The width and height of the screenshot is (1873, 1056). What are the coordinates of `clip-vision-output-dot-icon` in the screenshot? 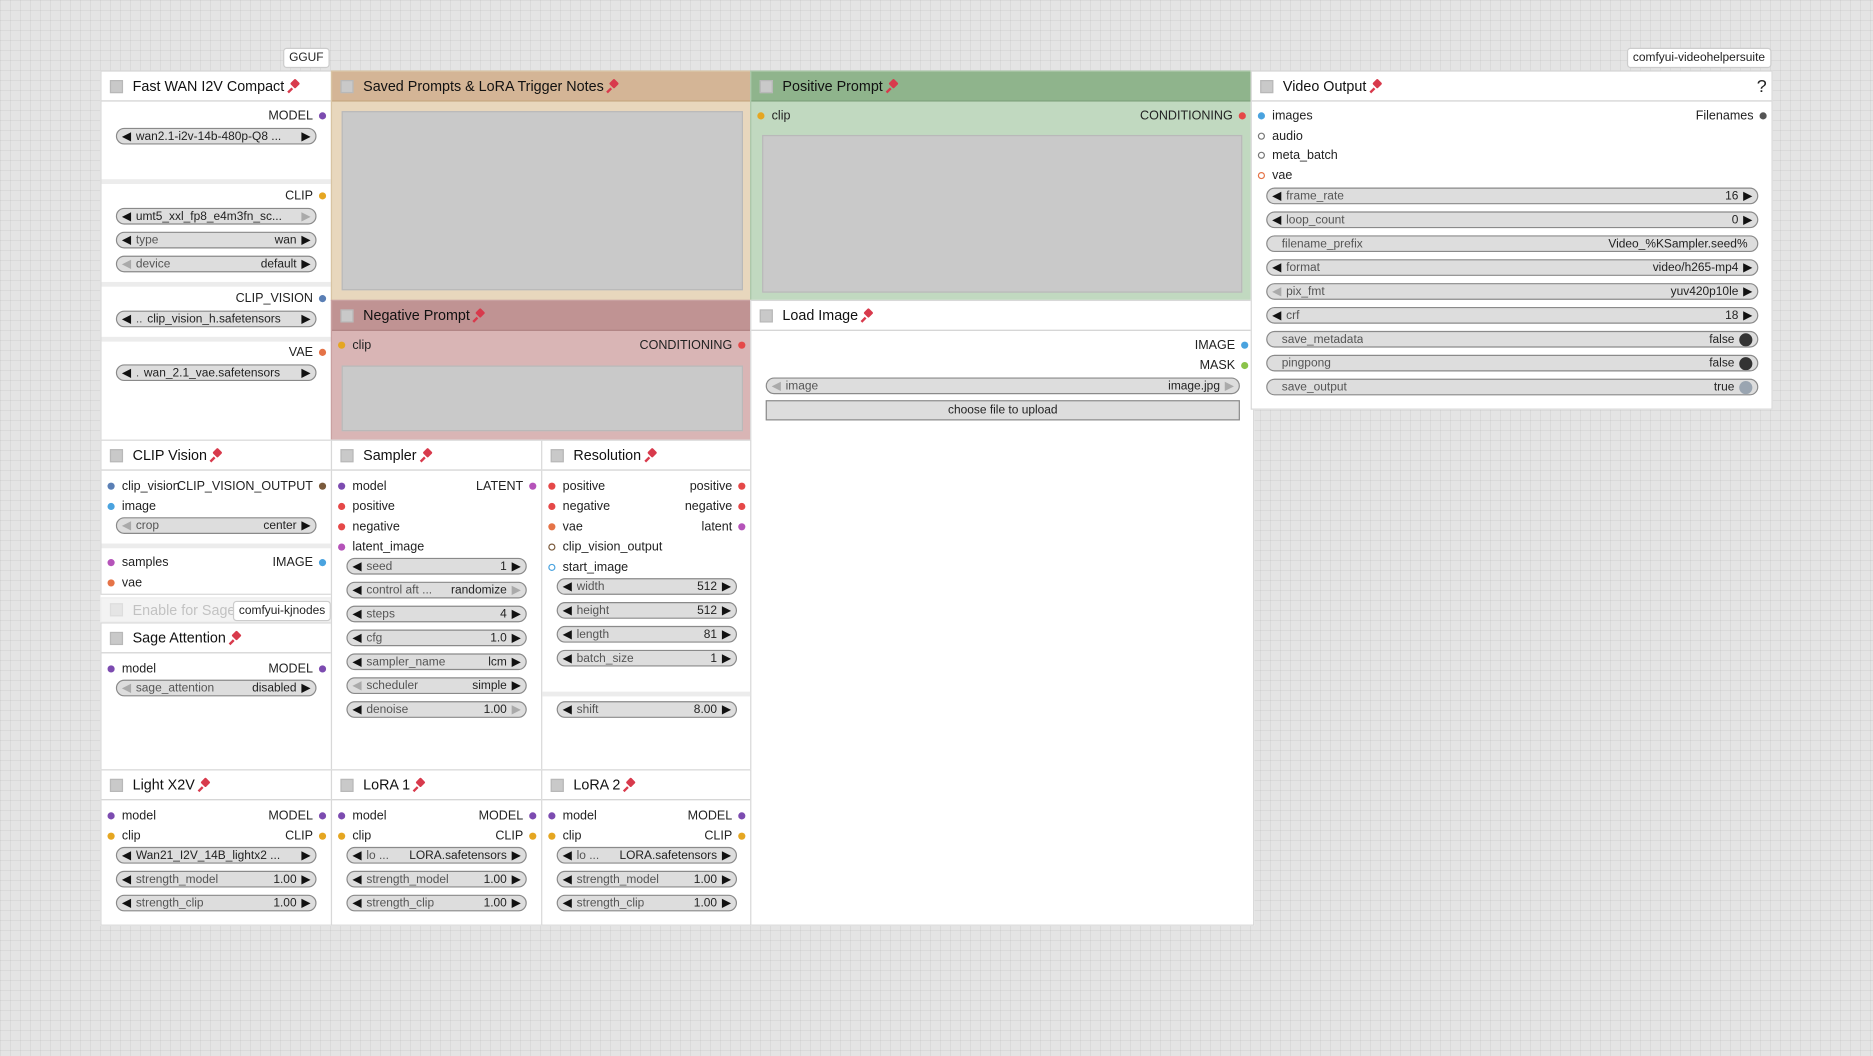 It's located at (322, 485).